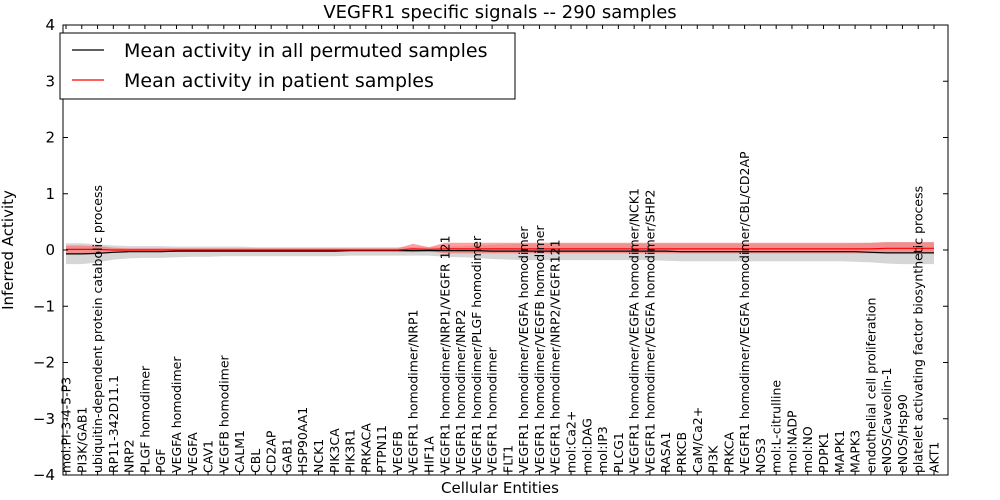 The width and height of the screenshot is (1000, 500). Describe the element at coordinates (44, 363) in the screenshot. I see `y-tick-label: −2` at that location.